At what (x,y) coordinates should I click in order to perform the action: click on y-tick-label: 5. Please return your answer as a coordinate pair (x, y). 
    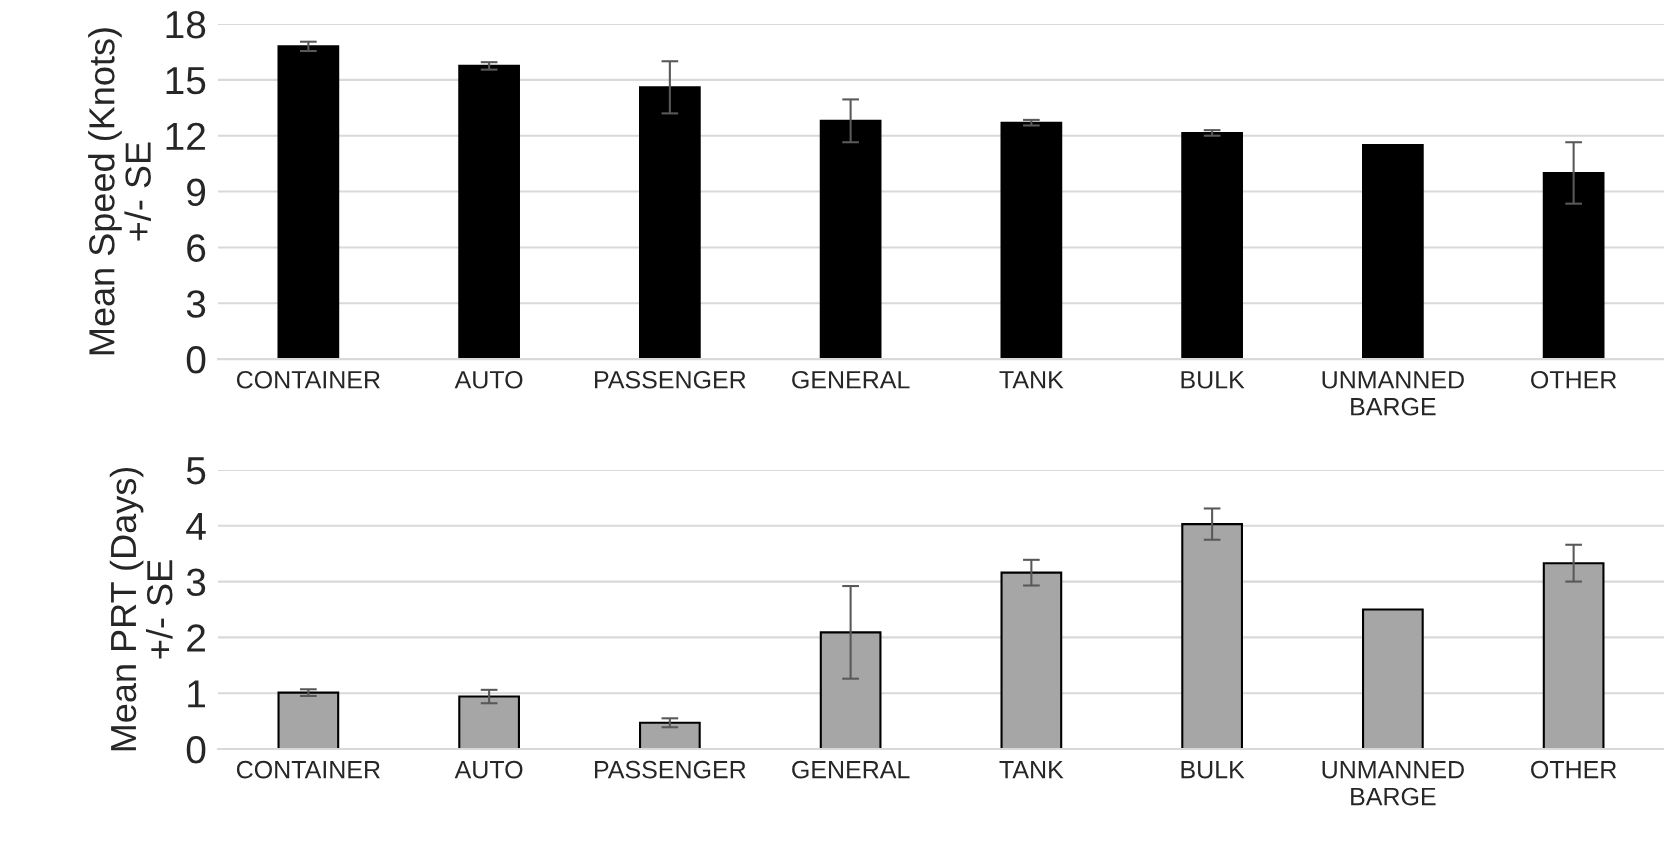
    Looking at the image, I should click on (196, 471).